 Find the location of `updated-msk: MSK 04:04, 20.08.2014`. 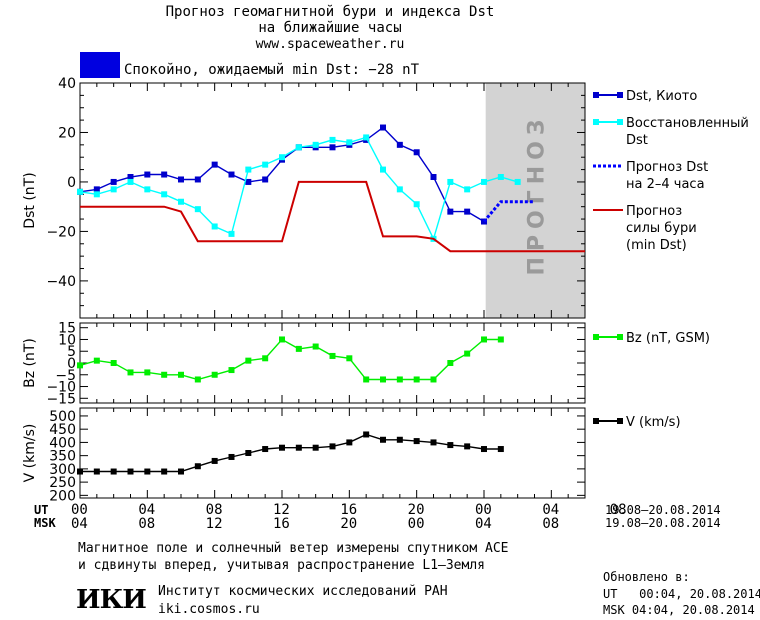

updated-msk: MSK 04:04, 20.08.2014 is located at coordinates (679, 610).